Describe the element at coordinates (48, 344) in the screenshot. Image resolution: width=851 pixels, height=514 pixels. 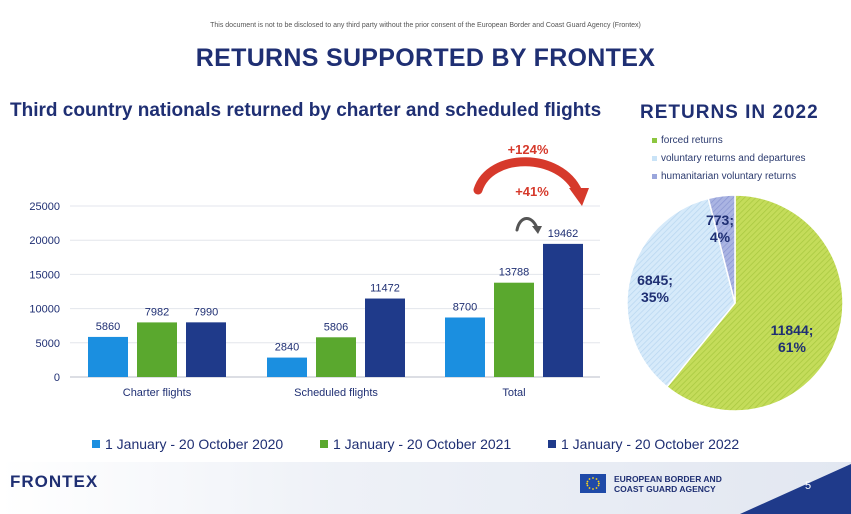
I see `y-tick-label: 5000` at that location.